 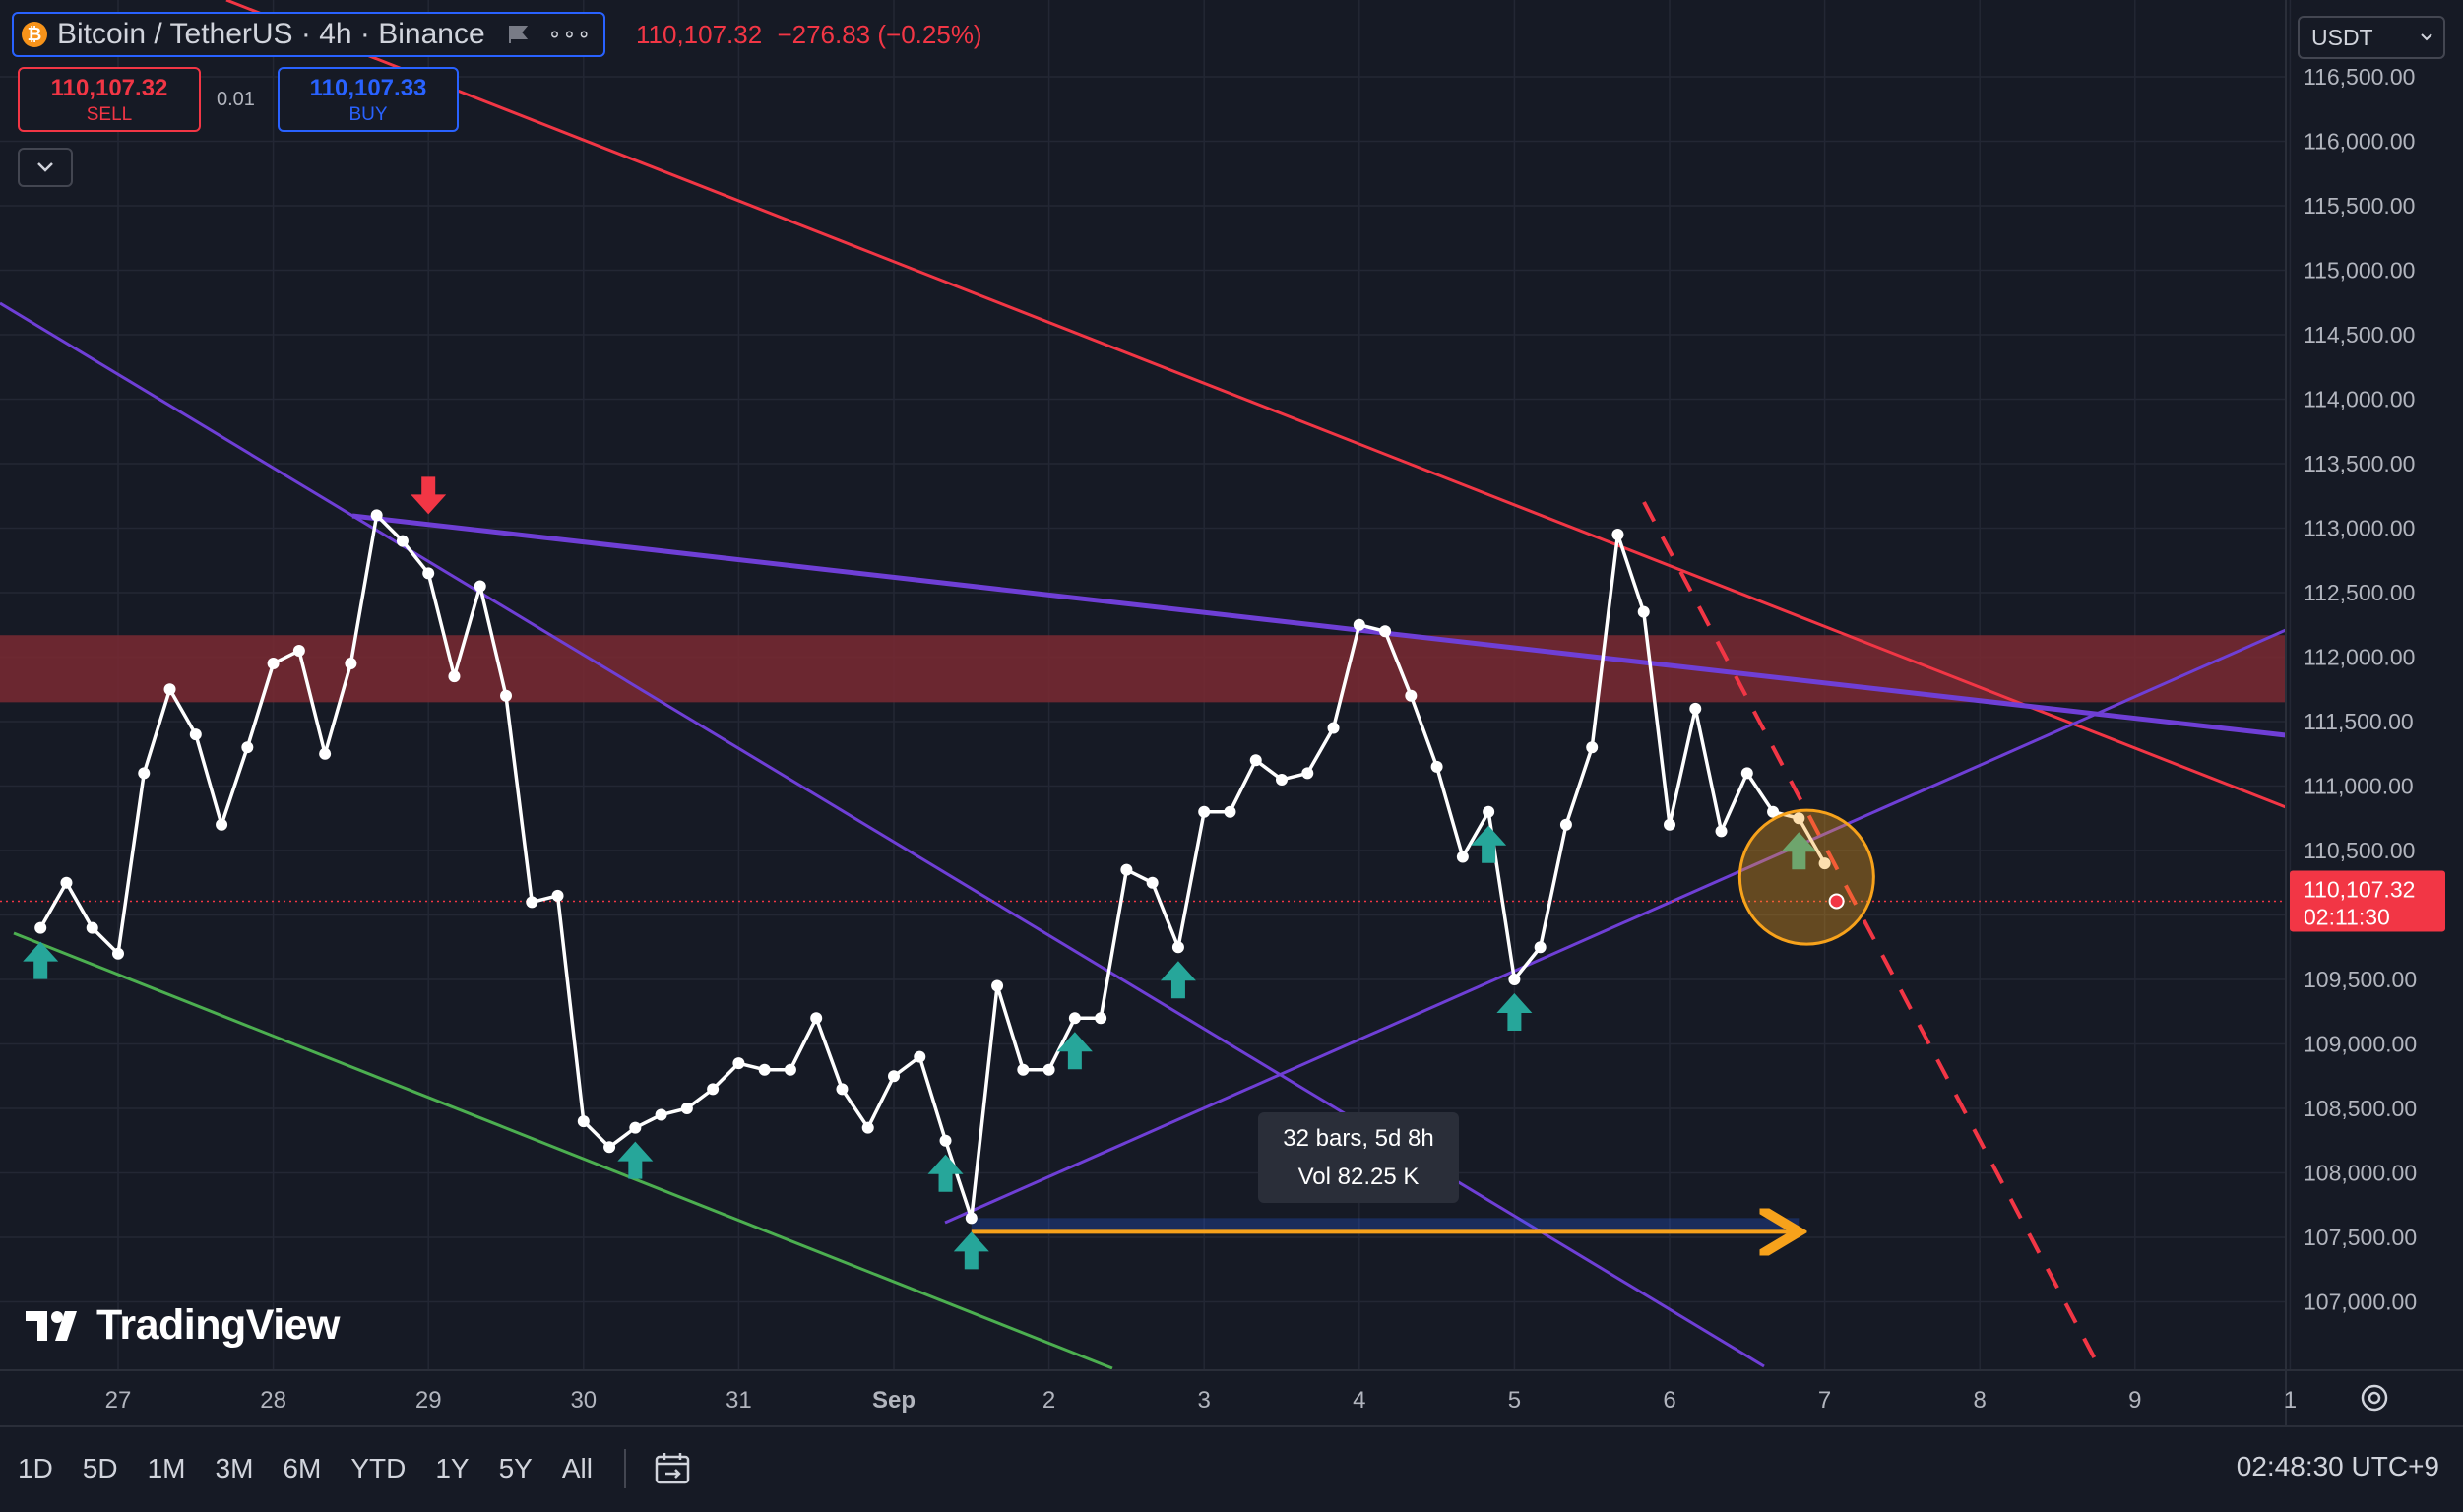 I want to click on range-button-1y: 1Y, so click(x=452, y=1468).